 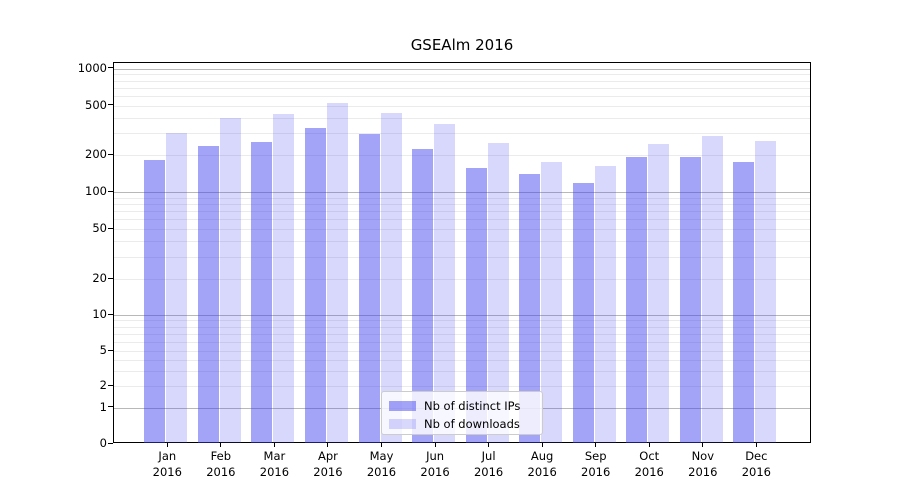 What do you see at coordinates (315, 285) in the screenshot?
I see `bar-nb-of-distinct-ips-apr-2016` at bounding box center [315, 285].